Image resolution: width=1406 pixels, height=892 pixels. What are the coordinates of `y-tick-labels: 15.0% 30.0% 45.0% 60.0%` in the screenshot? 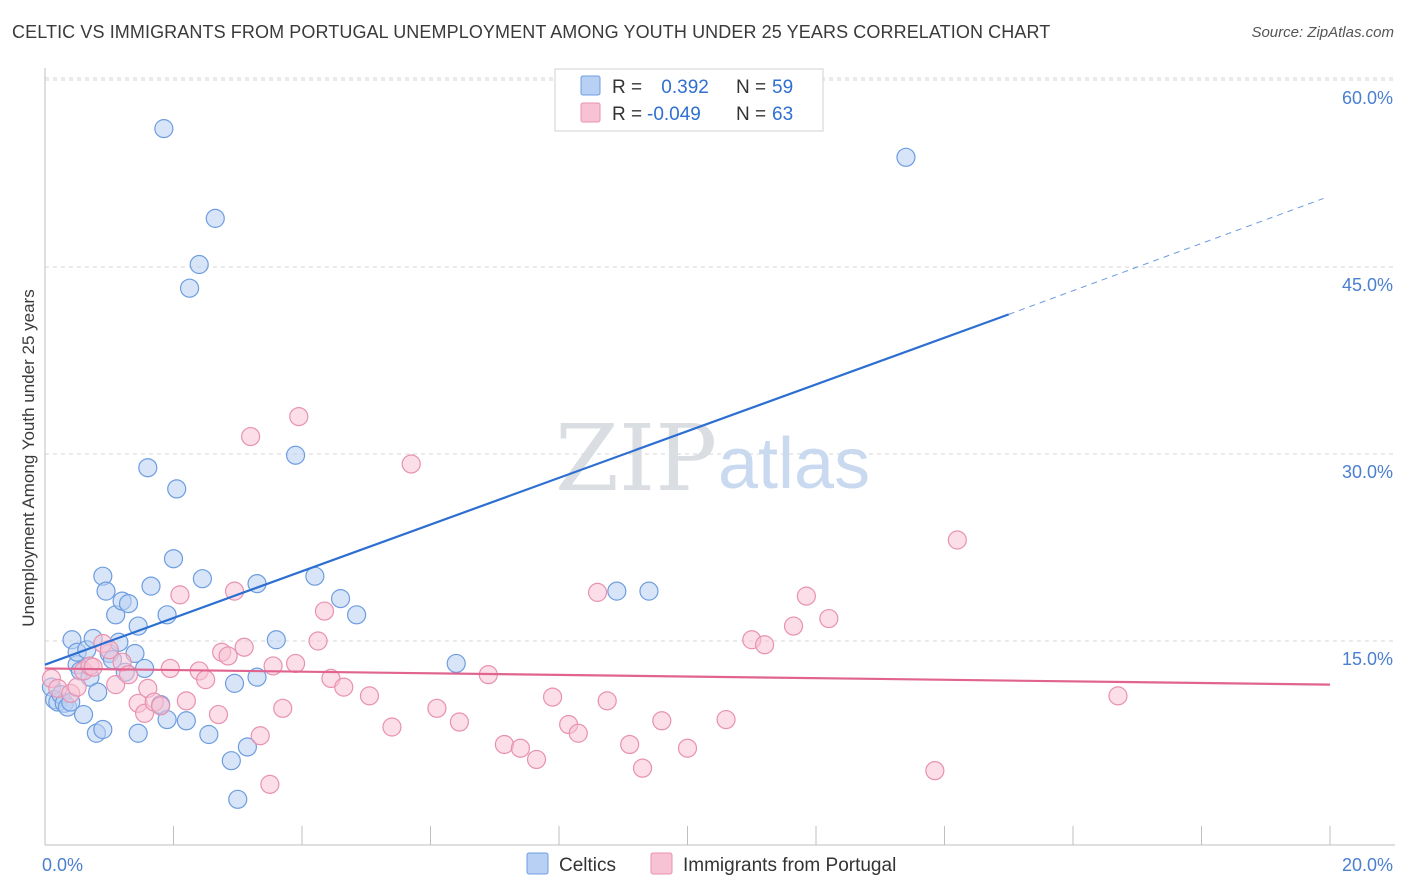 It's located at (1367, 378).